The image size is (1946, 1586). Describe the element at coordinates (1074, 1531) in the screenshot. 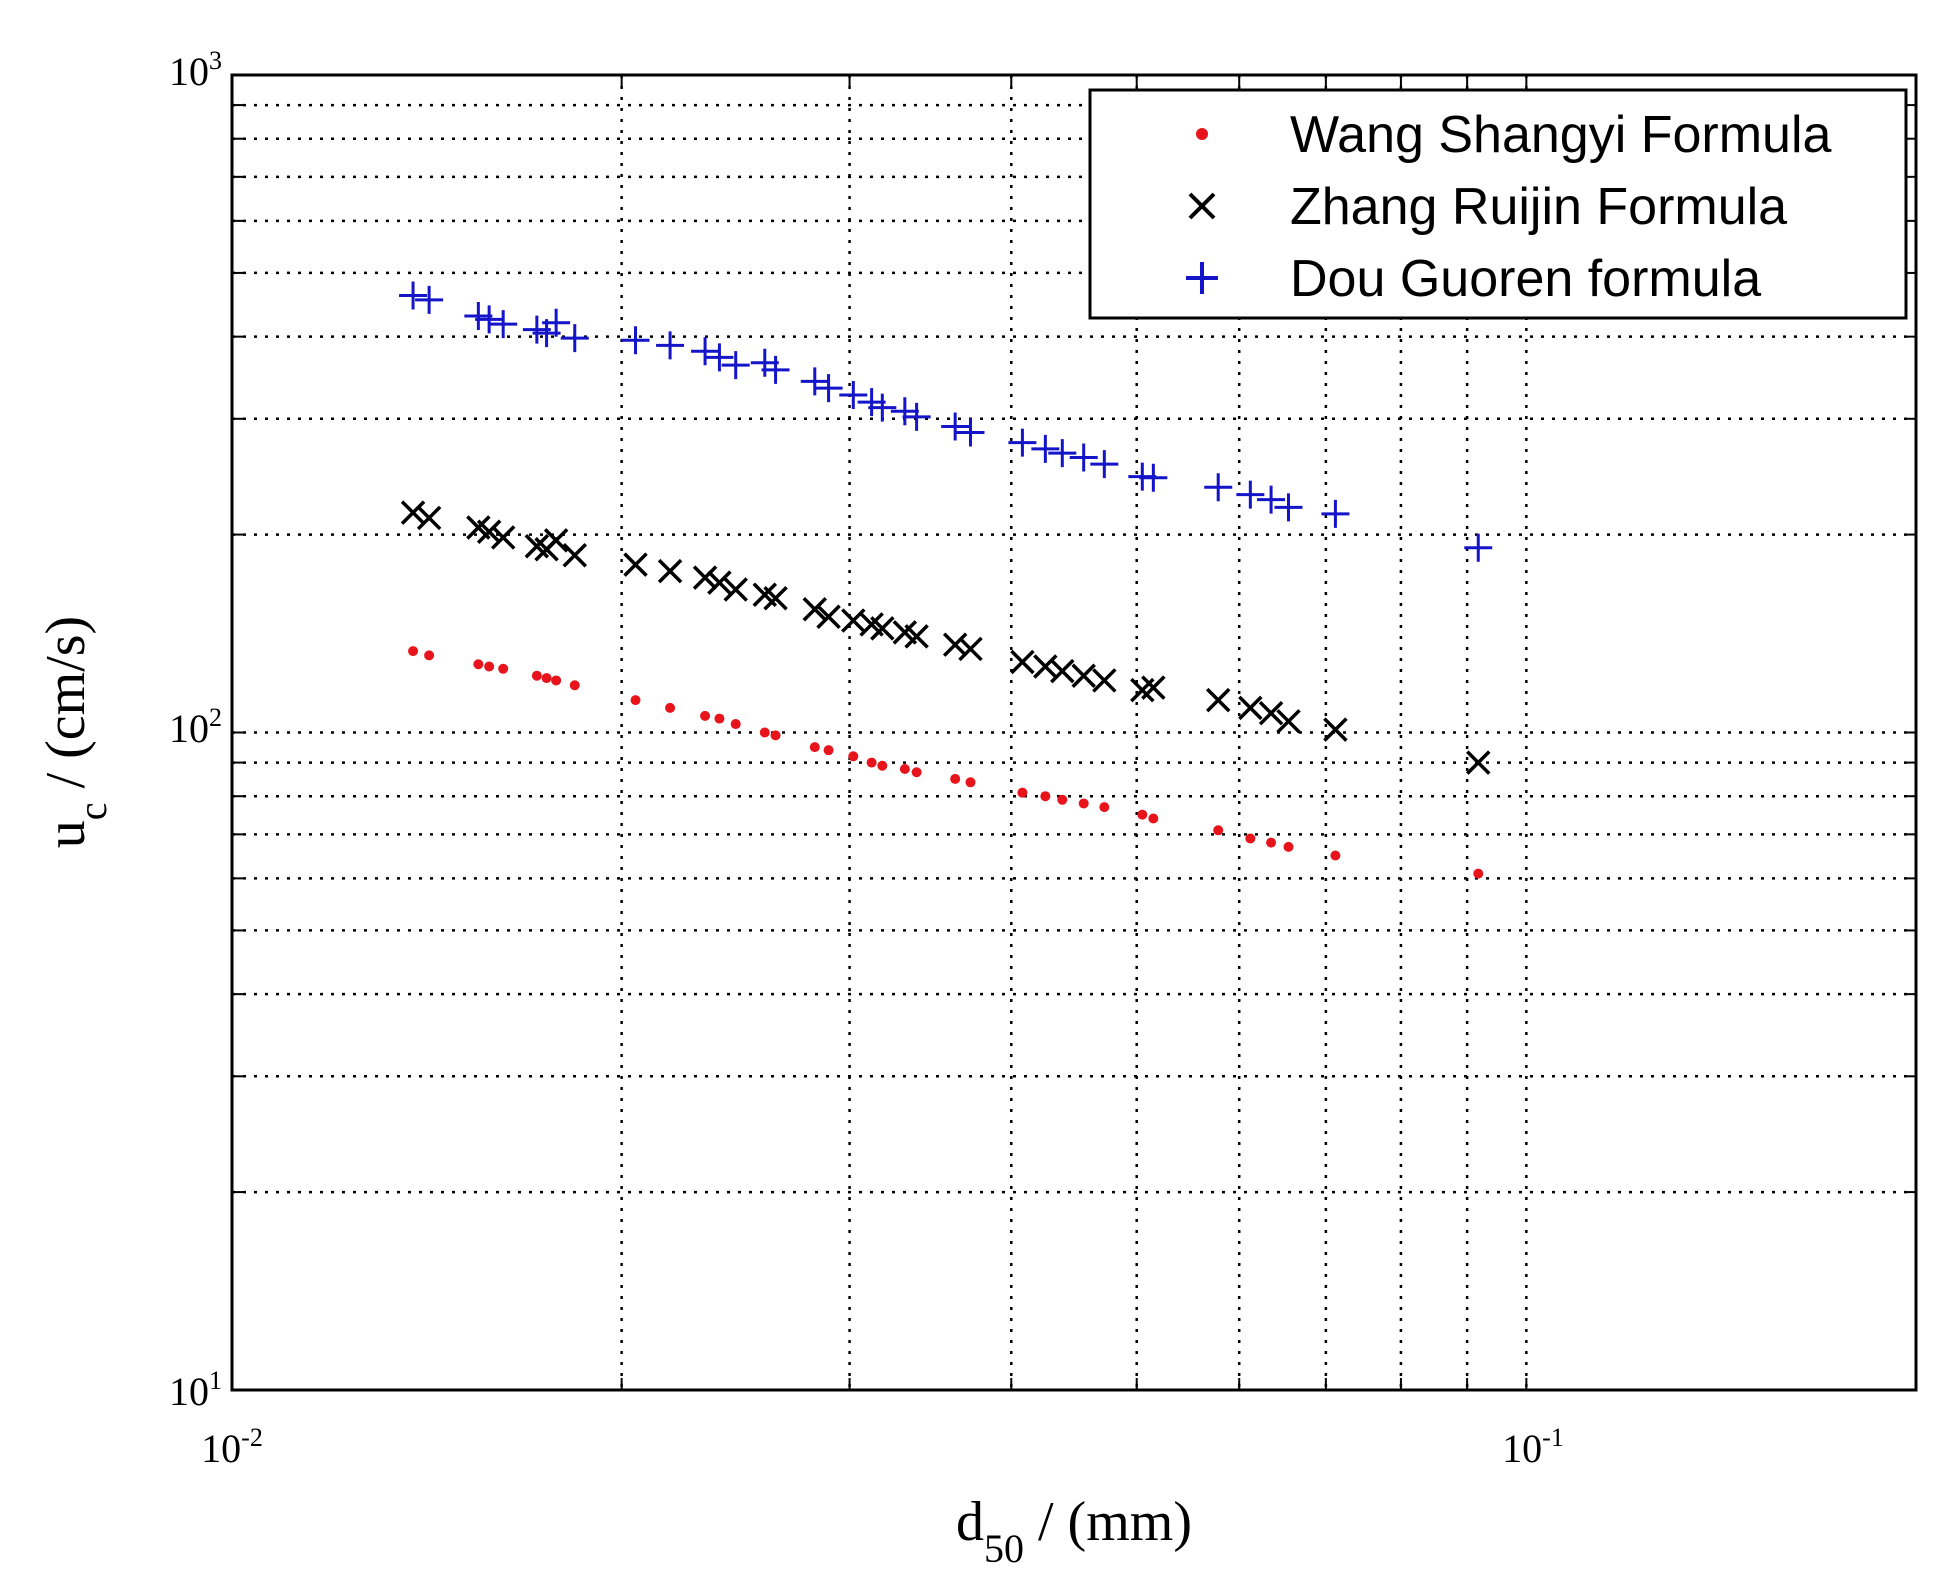

I see `x-axis-title: d50 / (mm)` at that location.